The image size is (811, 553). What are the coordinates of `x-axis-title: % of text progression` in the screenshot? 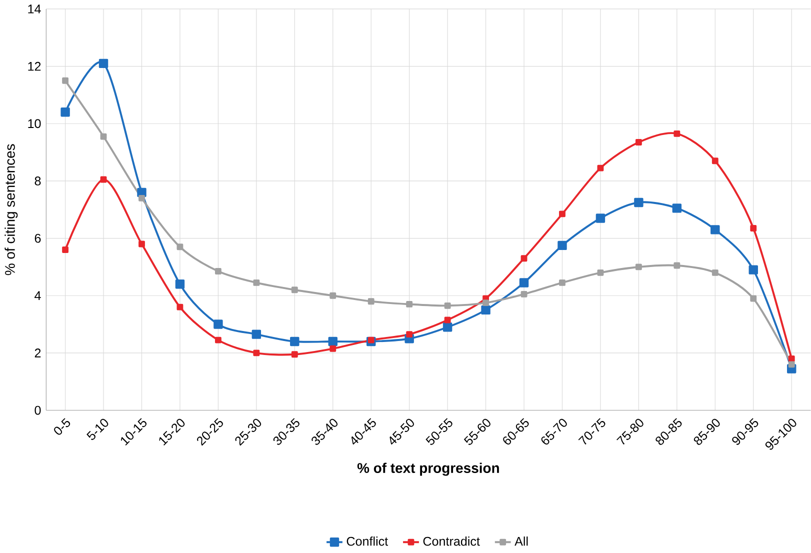 It's located at (428, 469).